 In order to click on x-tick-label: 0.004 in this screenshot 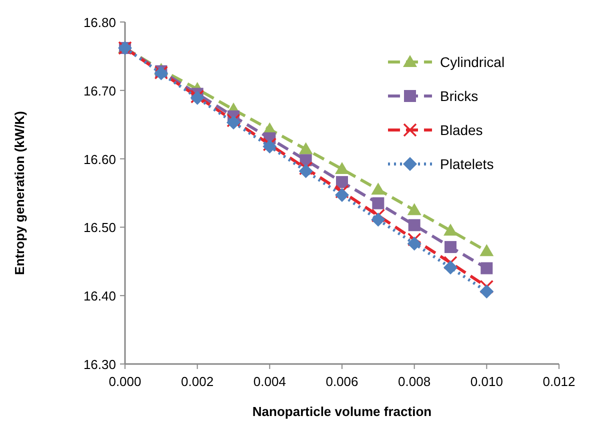, I will do `click(269, 381)`.